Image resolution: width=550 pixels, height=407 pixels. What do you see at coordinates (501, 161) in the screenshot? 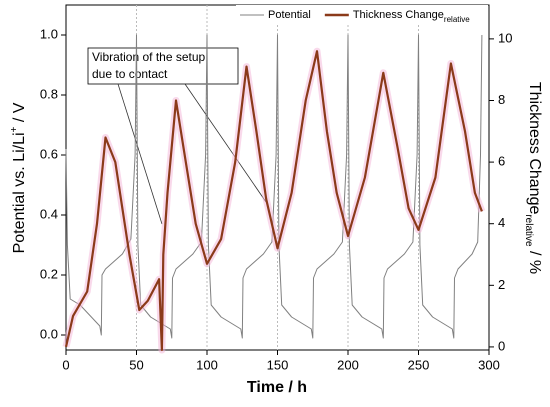
I see `y2-tick-label: 6` at bounding box center [501, 161].